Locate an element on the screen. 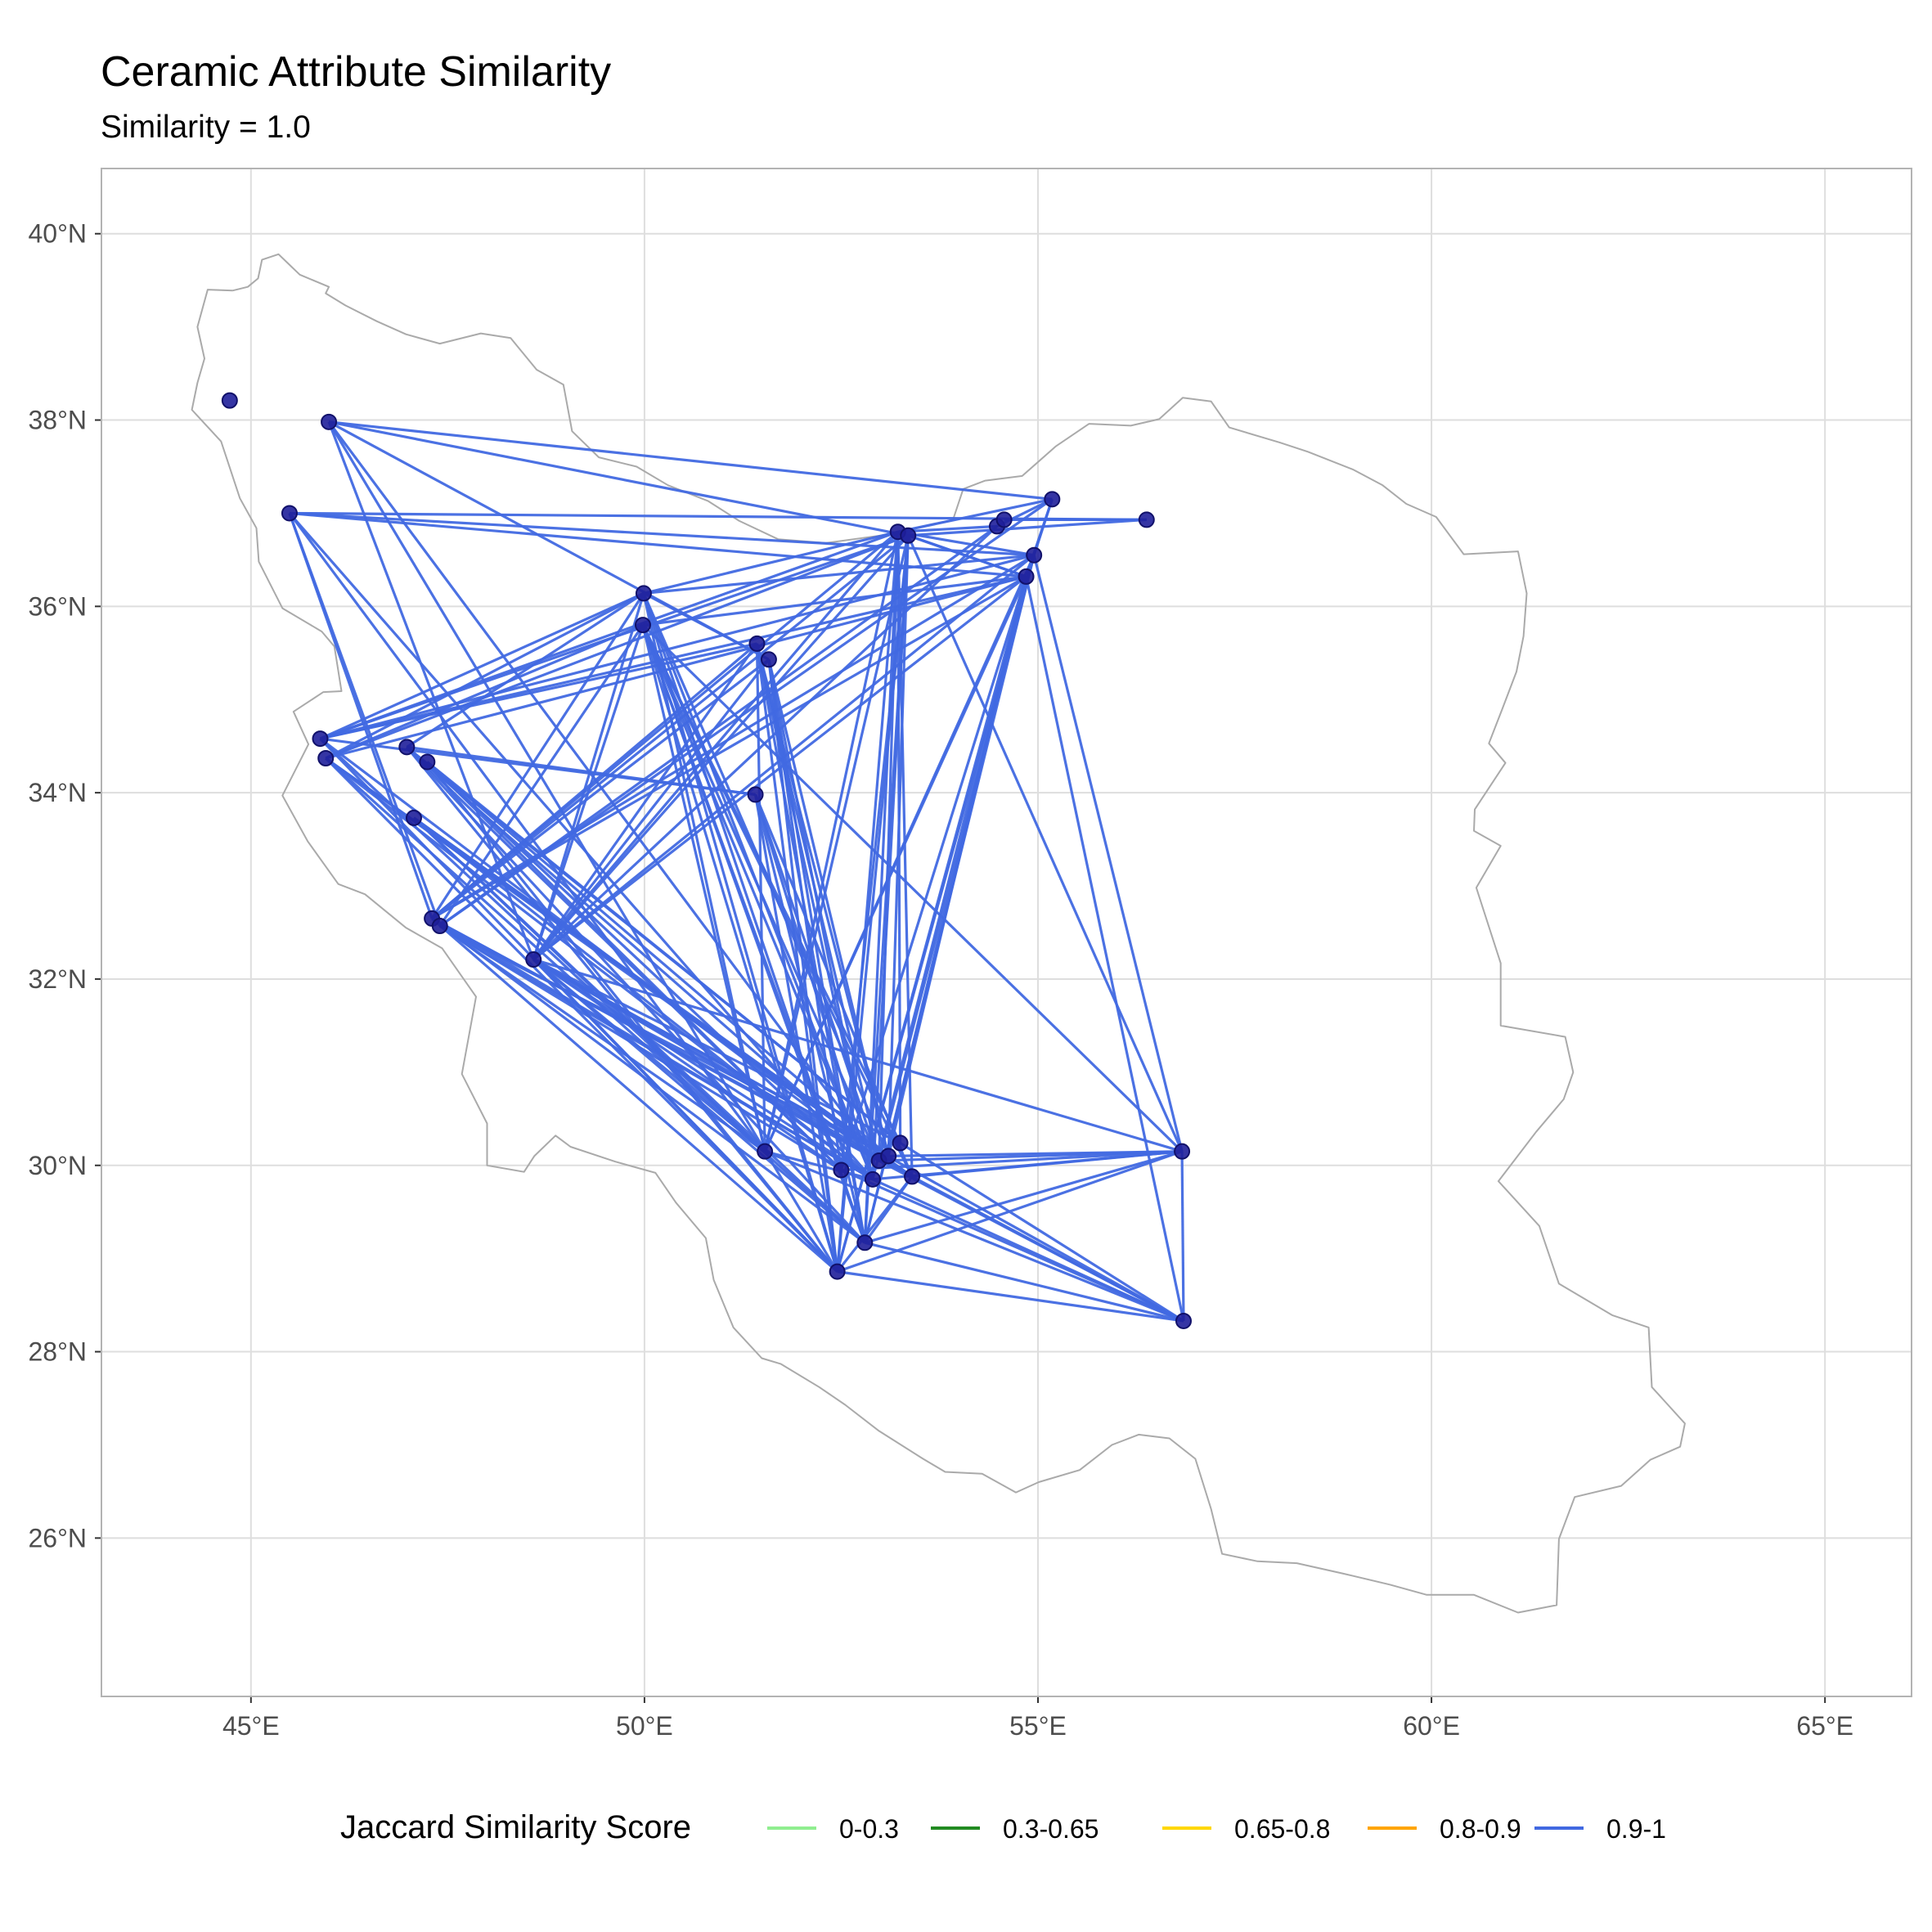  x-tick-label: 45°E is located at coordinates (251, 1726).